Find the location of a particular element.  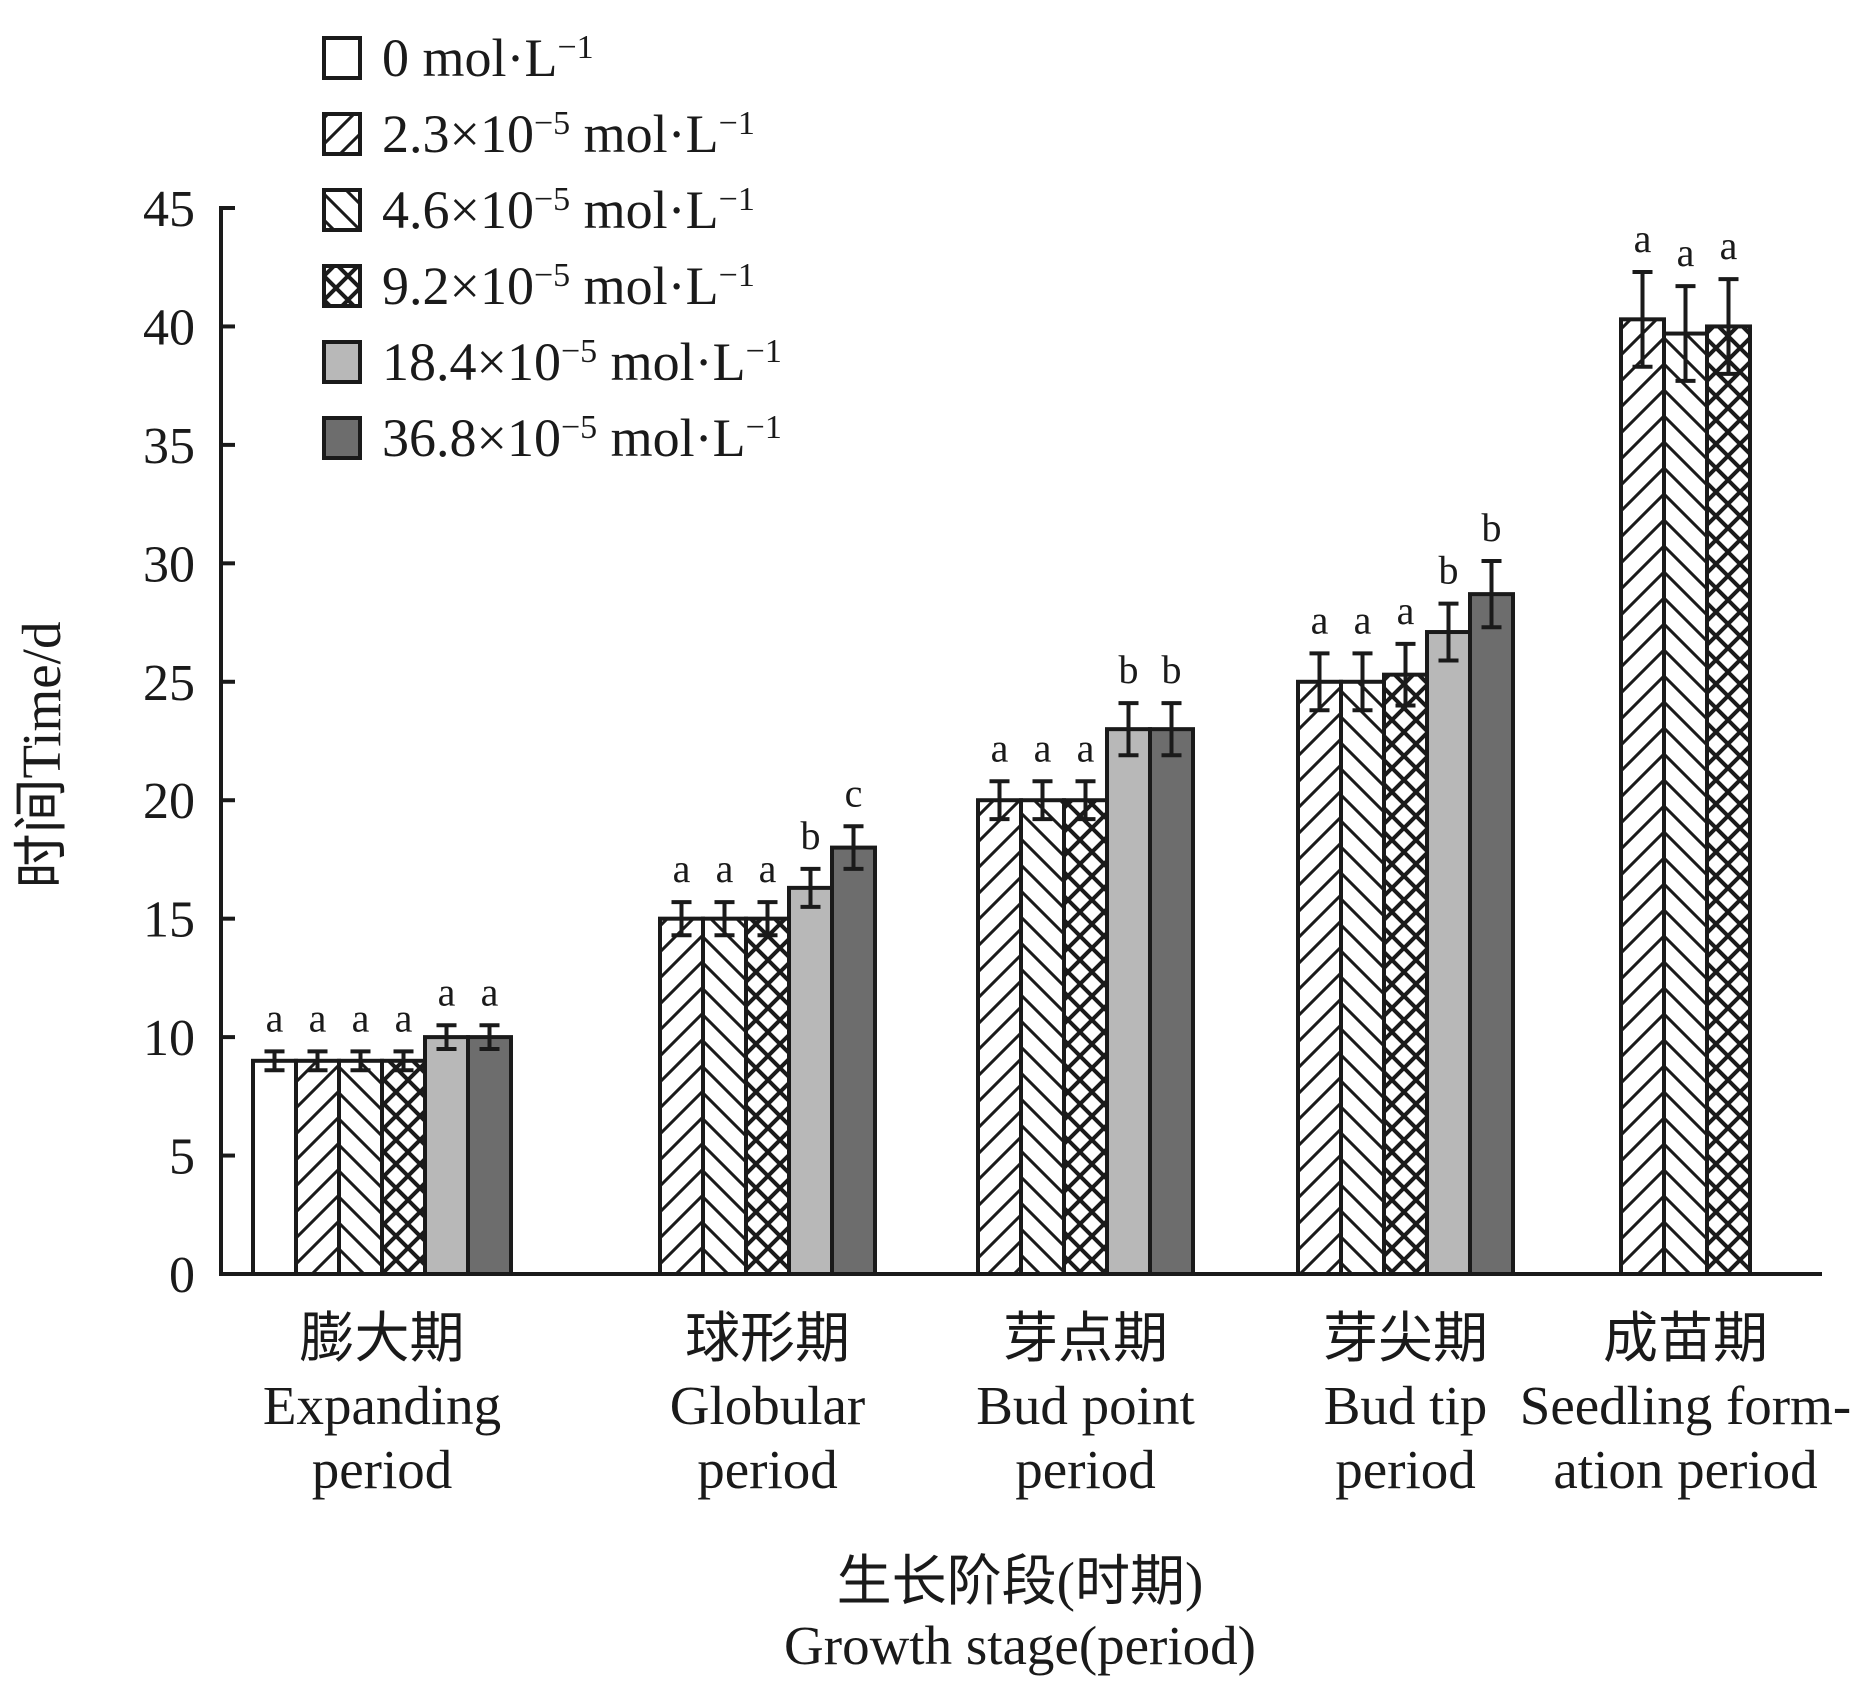

legend-label: 4.6×10−5 mol·L−1 is located at coordinates (568, 210).